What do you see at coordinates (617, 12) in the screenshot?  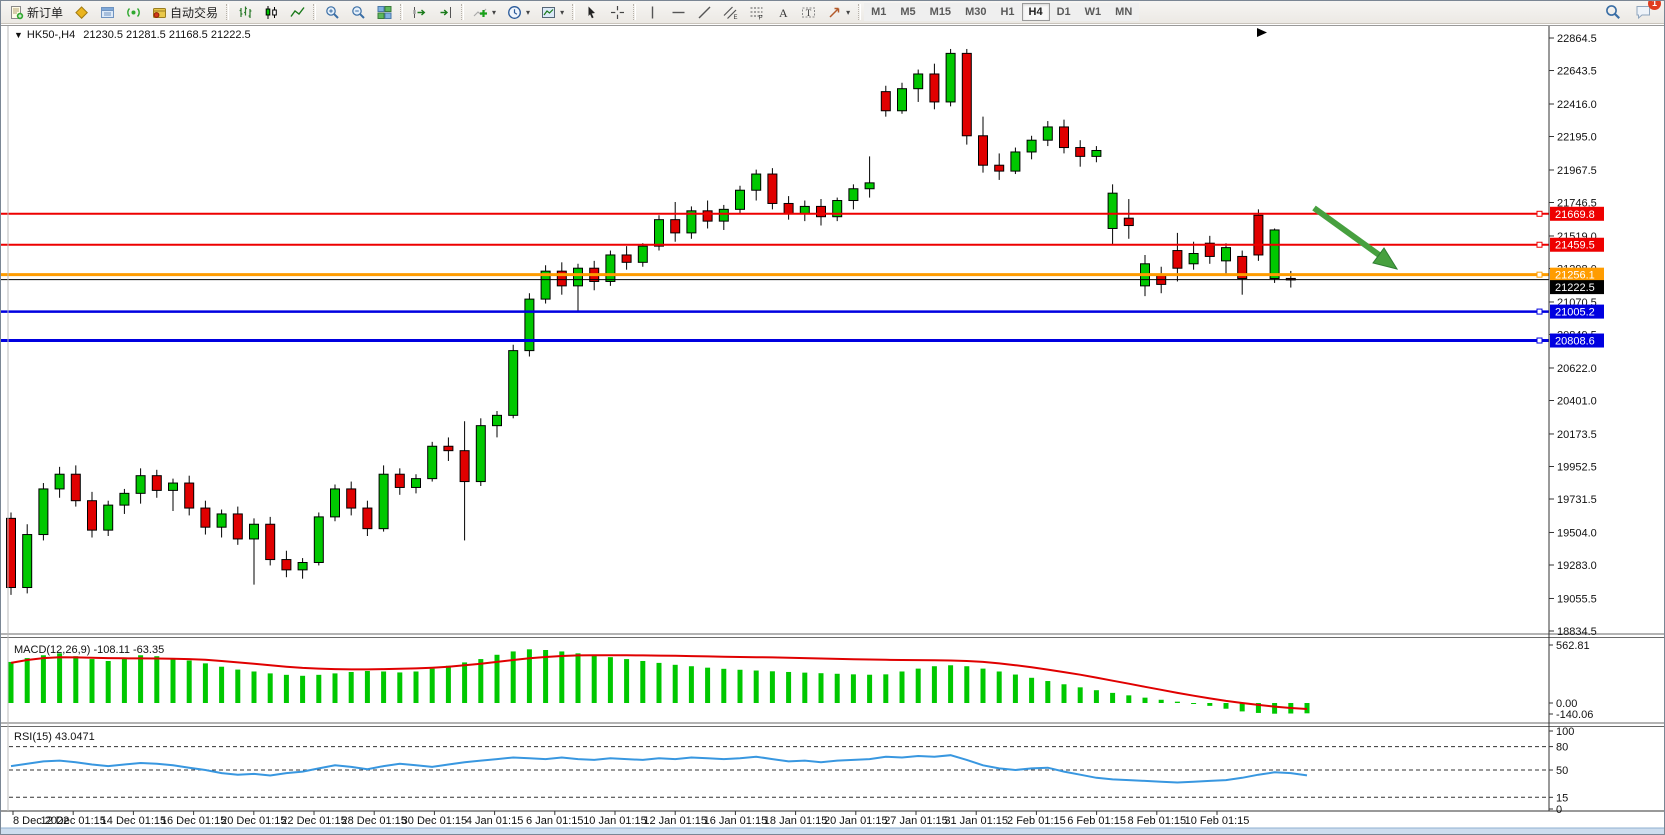 I see `crosshair-button` at bounding box center [617, 12].